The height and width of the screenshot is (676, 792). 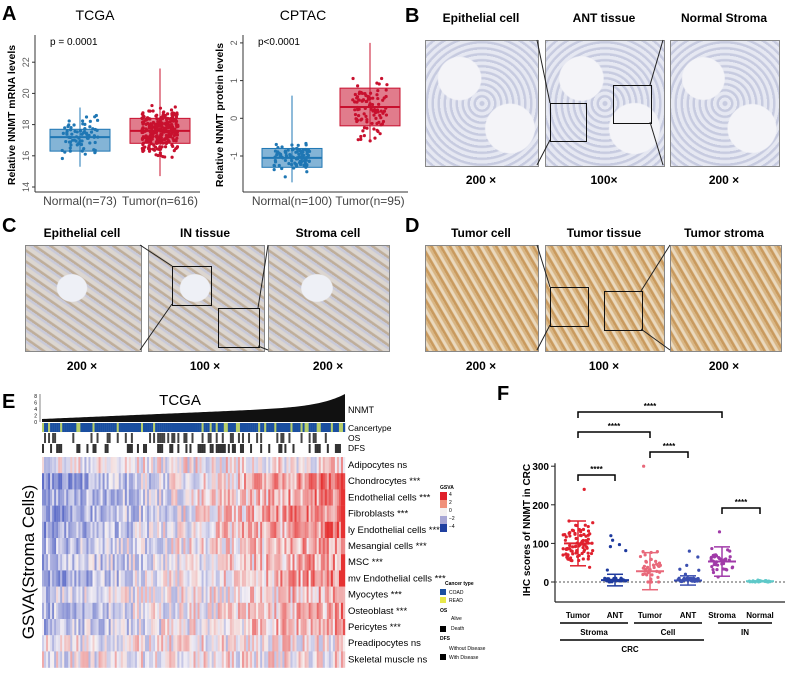 What do you see at coordinates (9, 226) in the screenshot?
I see `panel-label-c: C` at bounding box center [9, 226].